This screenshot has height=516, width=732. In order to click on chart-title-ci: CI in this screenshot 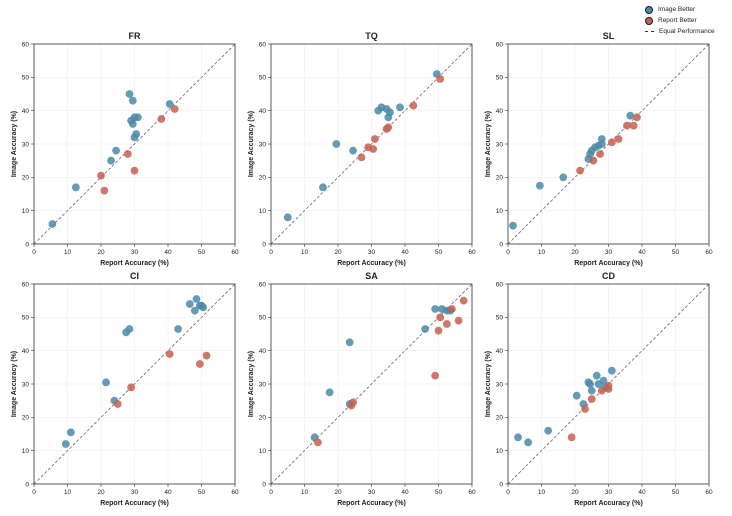, I will do `click(134, 276)`.